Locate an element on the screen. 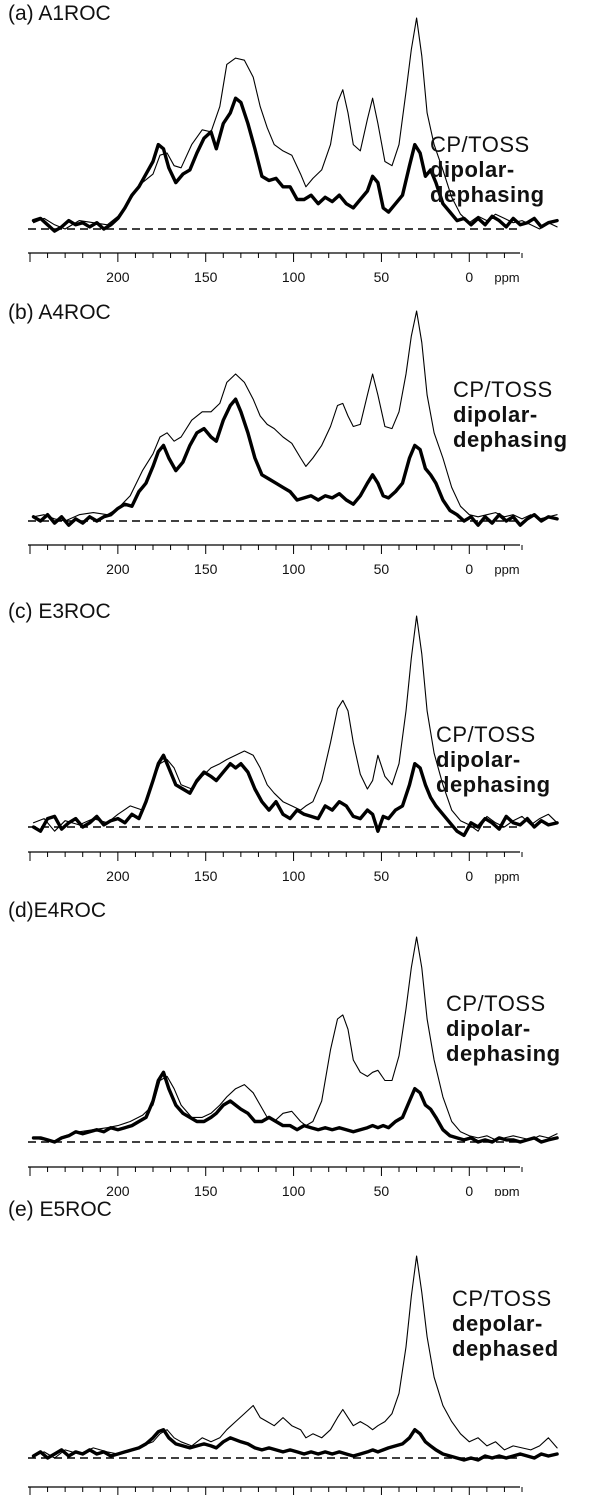  panel-title: (b) A4ROC is located at coordinates (59, 312).